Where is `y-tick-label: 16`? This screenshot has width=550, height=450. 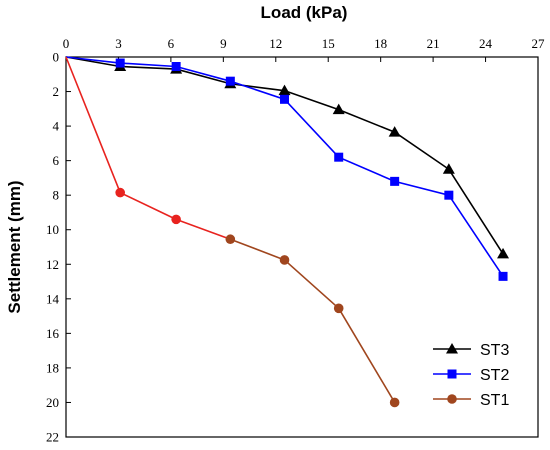 y-tick-label: 16 is located at coordinates (53, 333).